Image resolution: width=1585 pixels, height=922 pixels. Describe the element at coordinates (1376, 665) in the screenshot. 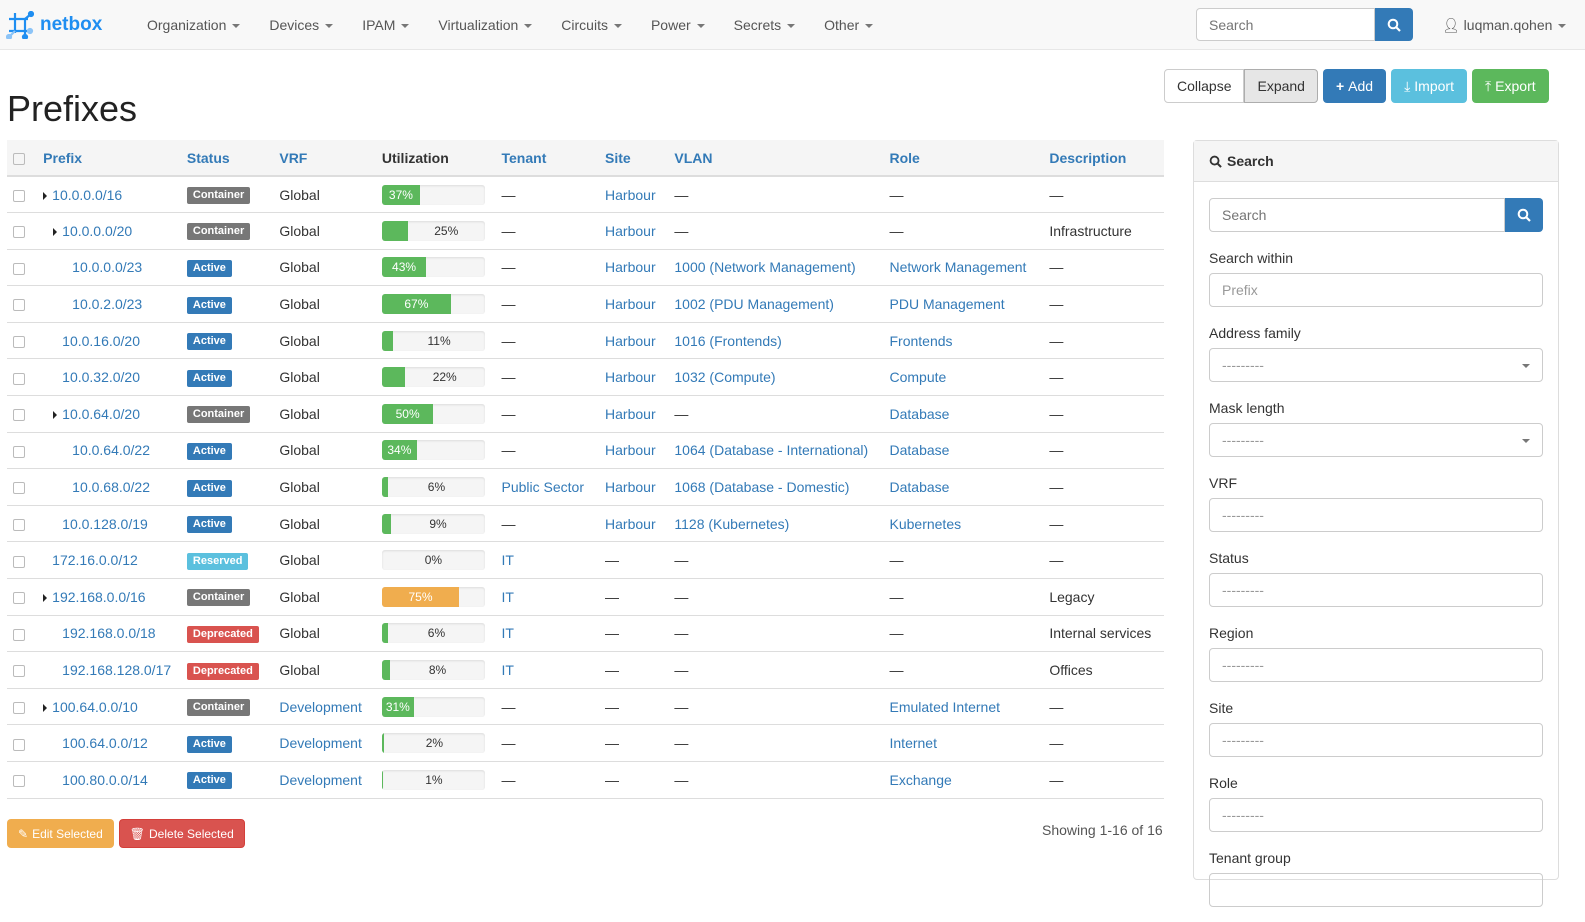

I see `region-field: ---------` at that location.